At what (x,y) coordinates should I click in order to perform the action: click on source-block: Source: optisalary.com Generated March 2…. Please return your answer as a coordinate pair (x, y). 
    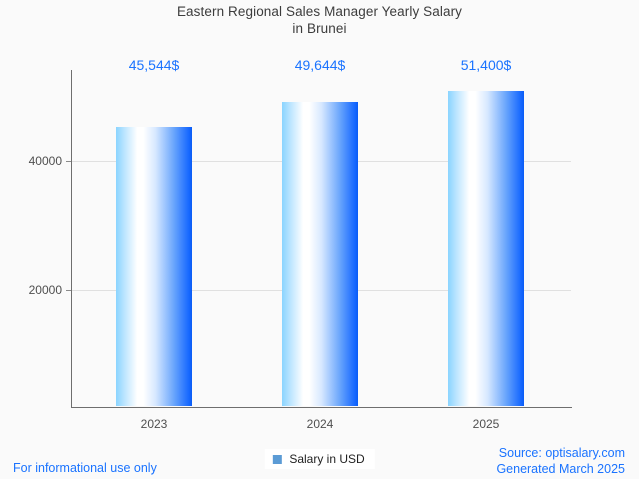
    Looking at the image, I should click on (560, 461).